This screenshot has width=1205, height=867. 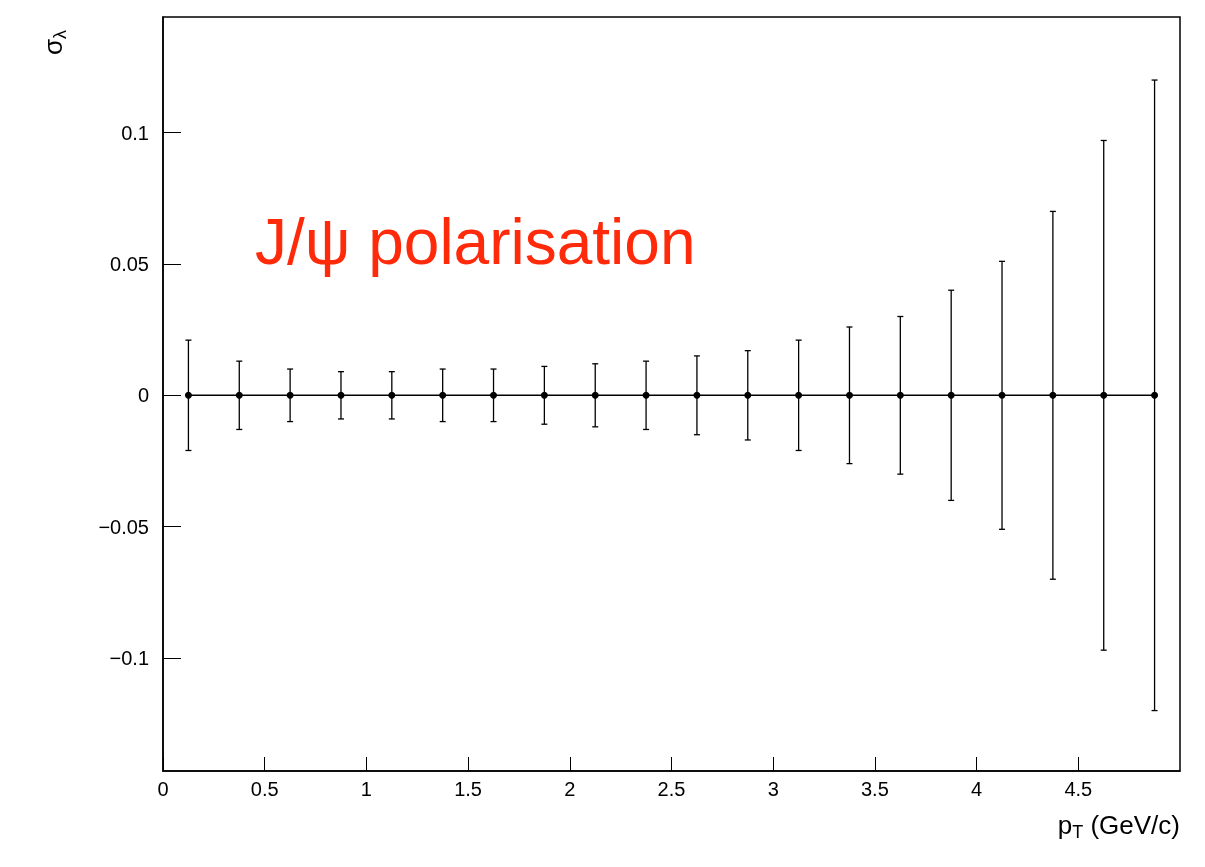 What do you see at coordinates (143, 395) in the screenshot?
I see `y-tick-label: 0` at bounding box center [143, 395].